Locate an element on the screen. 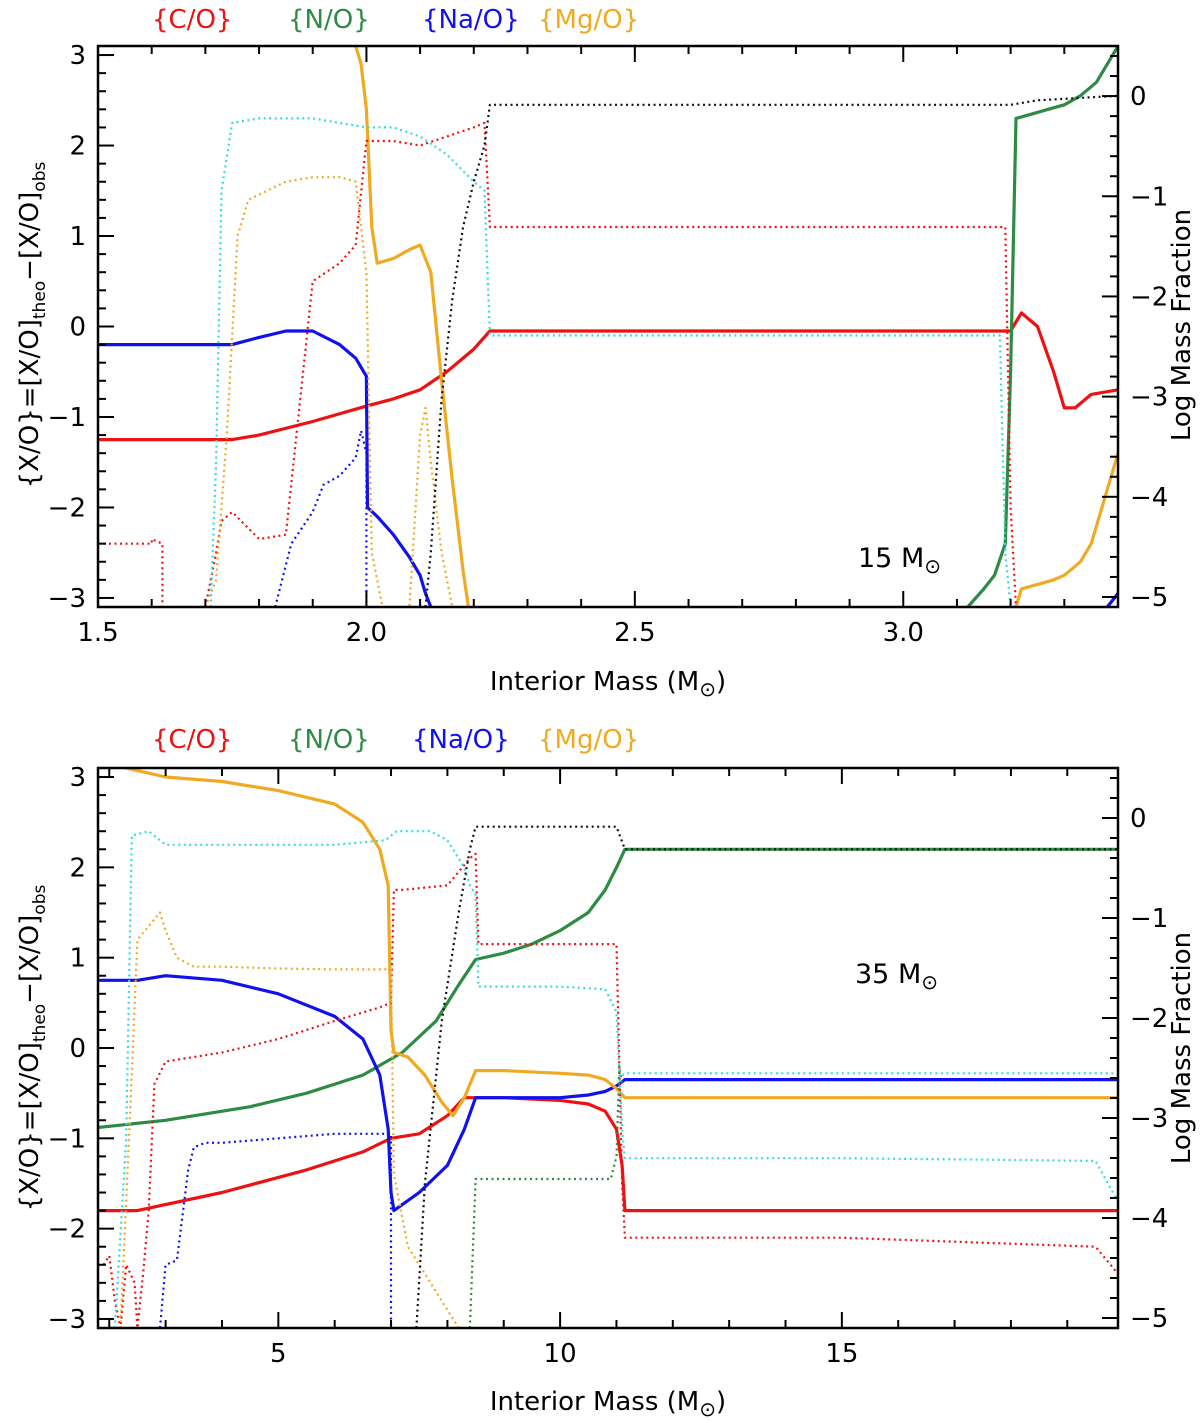 This screenshot has width=1200, height=1422. annotation-mass-bottom: 35 M⊙ is located at coordinates (896, 976).